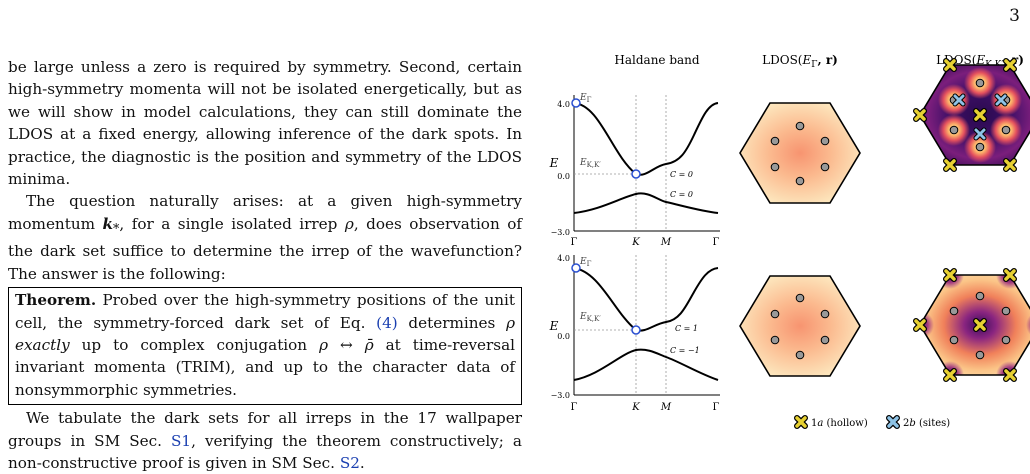  What do you see at coordinates (362, 462) in the screenshot?
I see `p3-text-c: .` at bounding box center [362, 462].